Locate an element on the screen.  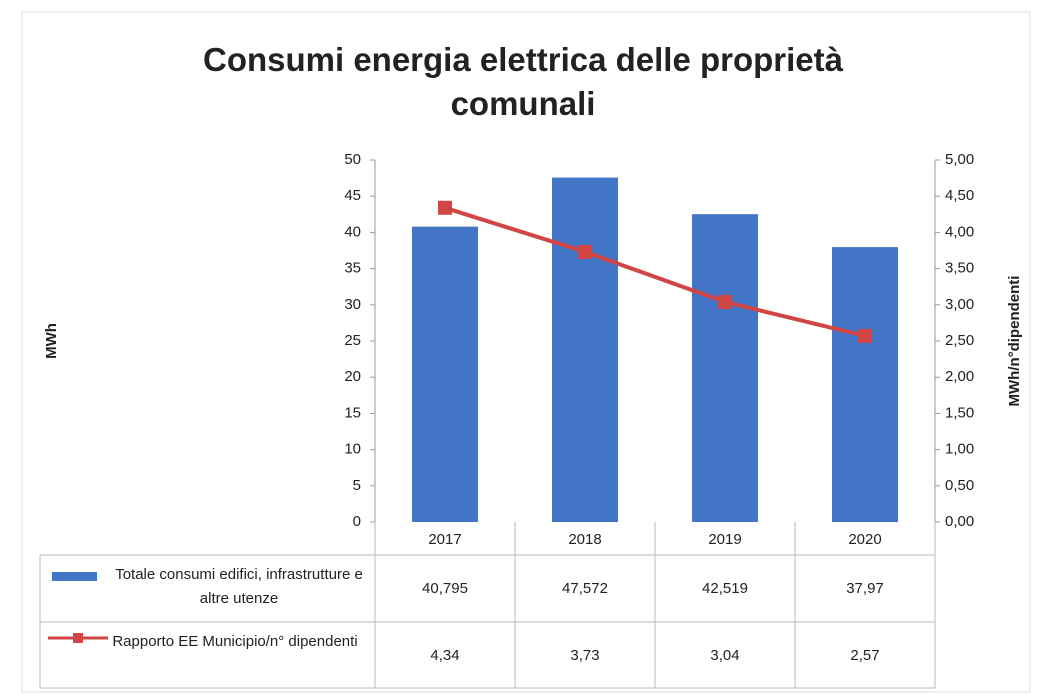
y2-tick-label: 2,00 is located at coordinates (959, 376).